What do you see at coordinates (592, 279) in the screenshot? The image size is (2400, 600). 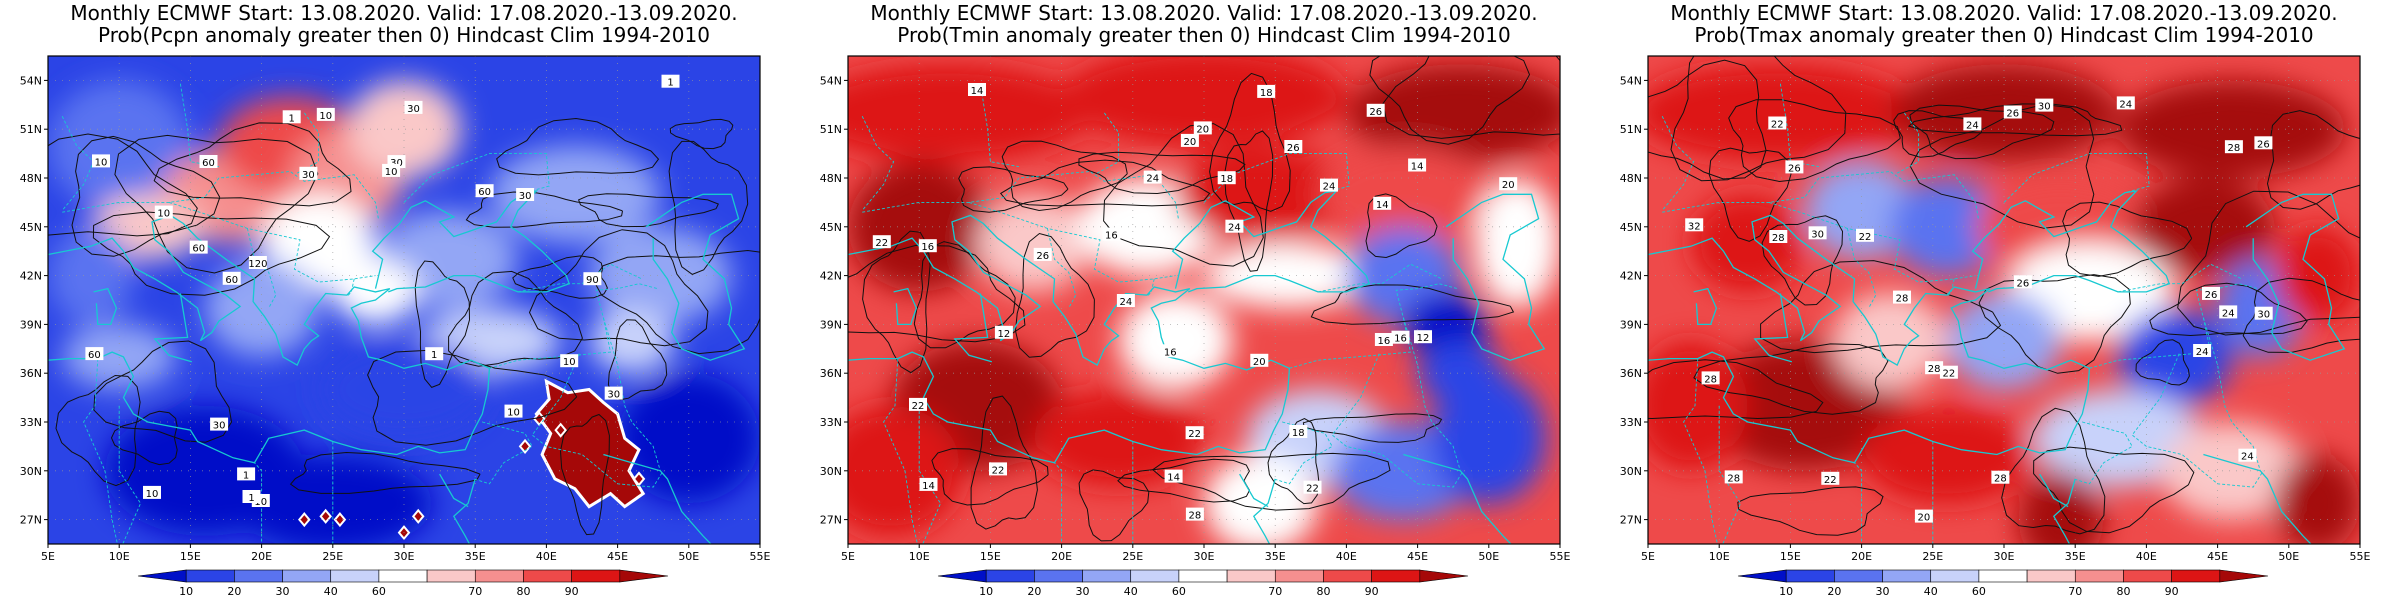 I see `contour-label: 90` at bounding box center [592, 279].